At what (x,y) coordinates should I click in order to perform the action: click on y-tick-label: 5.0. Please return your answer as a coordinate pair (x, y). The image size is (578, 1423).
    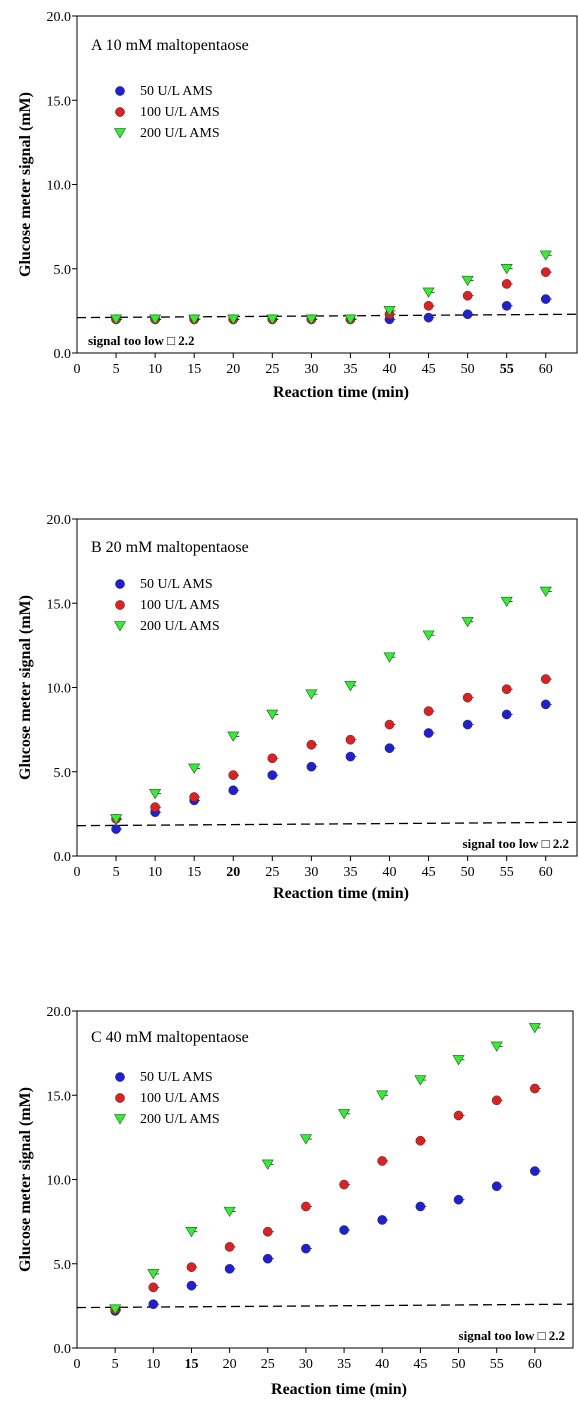
    Looking at the image, I should click on (63, 1265).